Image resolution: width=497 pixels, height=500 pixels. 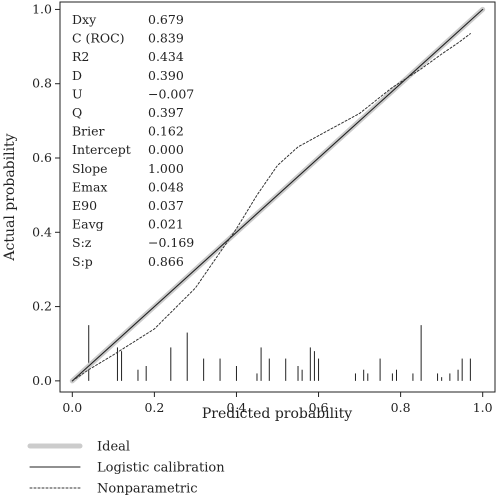 I want to click on x-tick-label: 0.8, so click(x=401, y=407).